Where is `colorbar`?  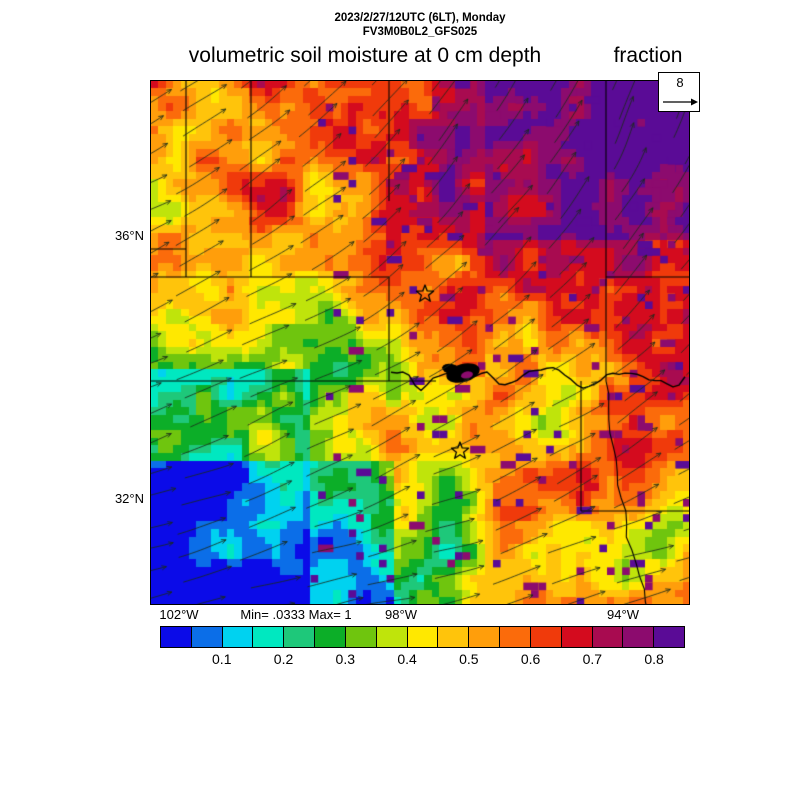 colorbar is located at coordinates (422, 637).